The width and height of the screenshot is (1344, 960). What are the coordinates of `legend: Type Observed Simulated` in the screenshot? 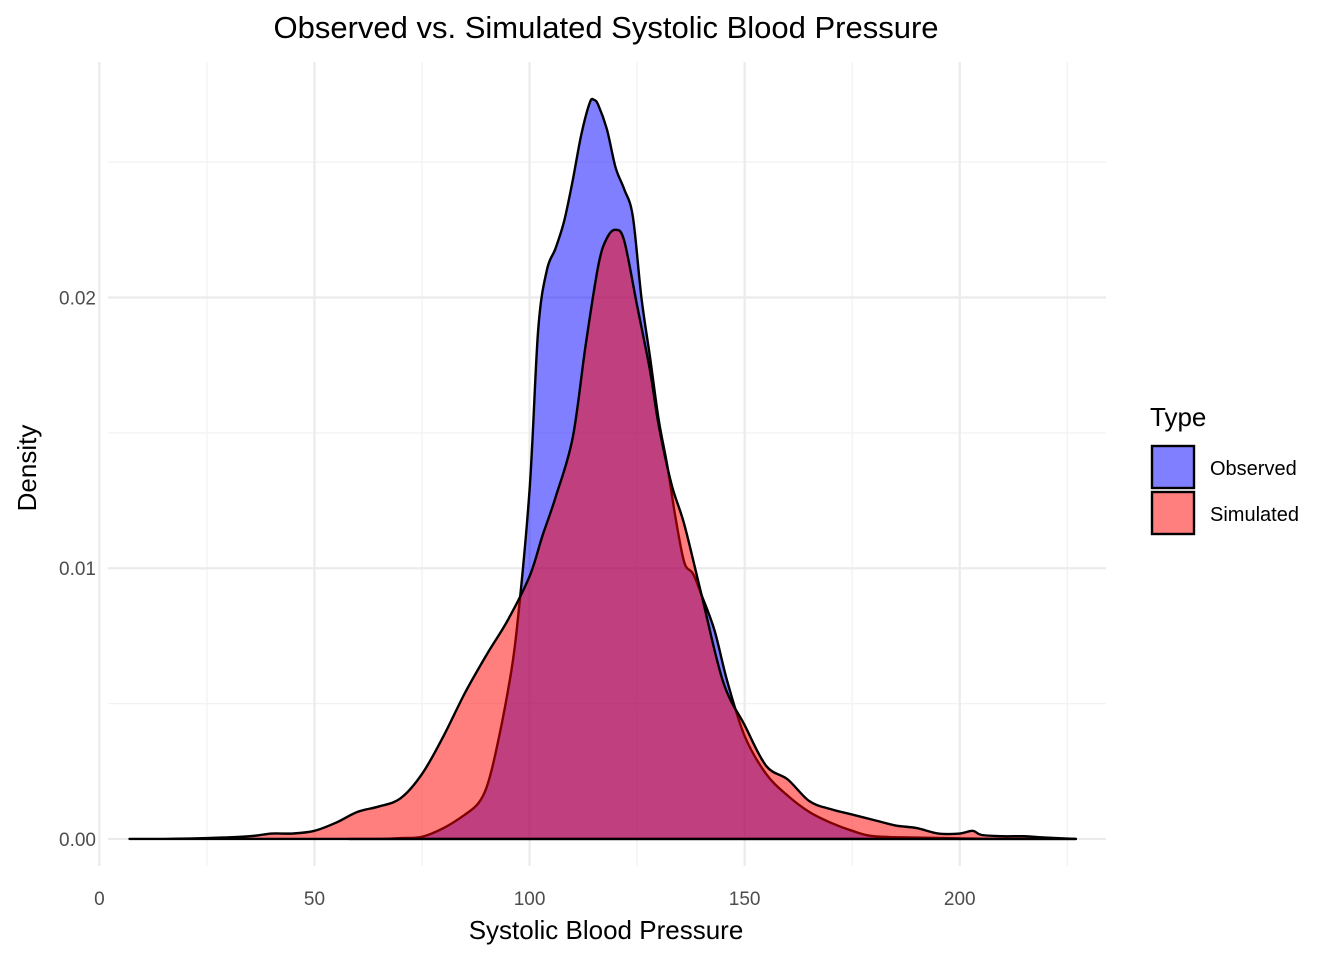 It's located at (1224, 469).